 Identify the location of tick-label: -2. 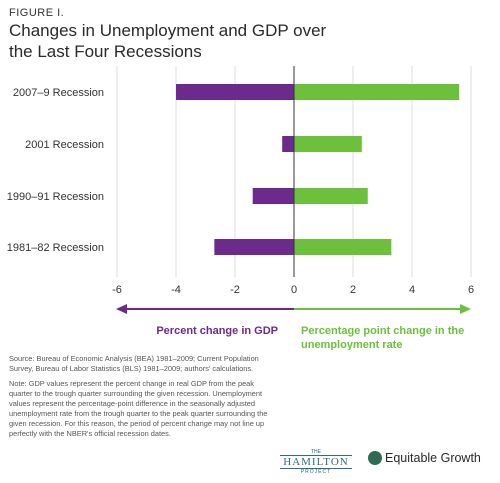
(235, 290).